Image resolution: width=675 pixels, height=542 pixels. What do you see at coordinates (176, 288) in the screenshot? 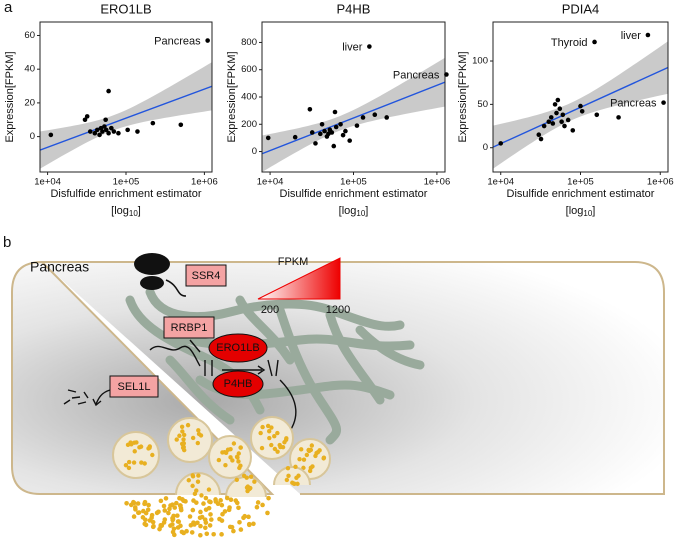
I see `peptide` at bounding box center [176, 288].